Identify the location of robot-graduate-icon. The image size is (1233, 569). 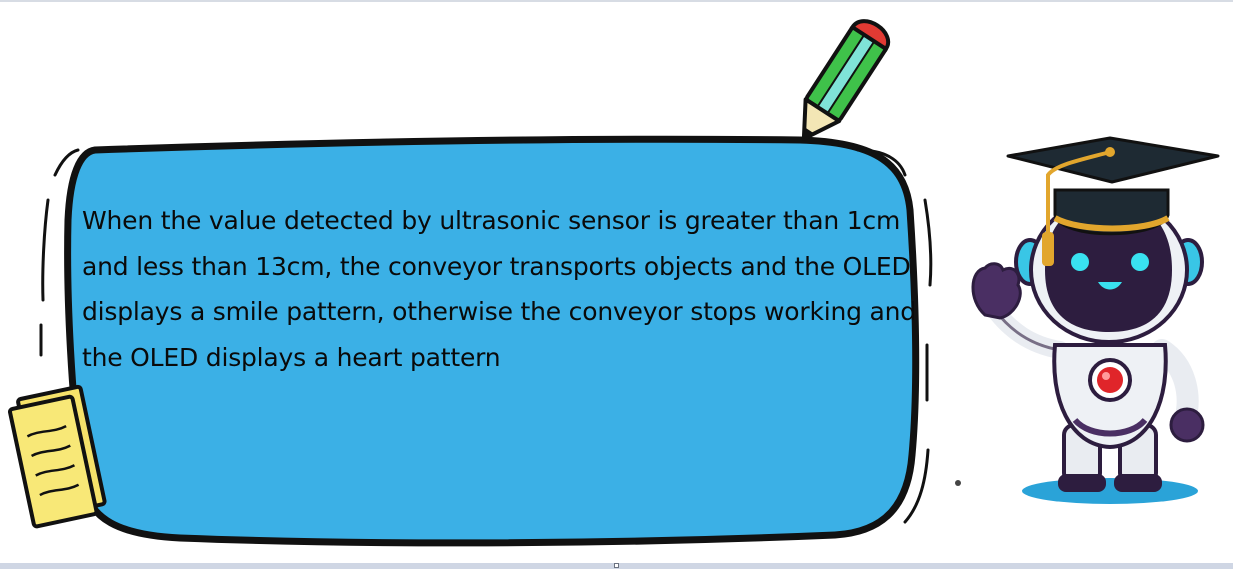
(1095, 320).